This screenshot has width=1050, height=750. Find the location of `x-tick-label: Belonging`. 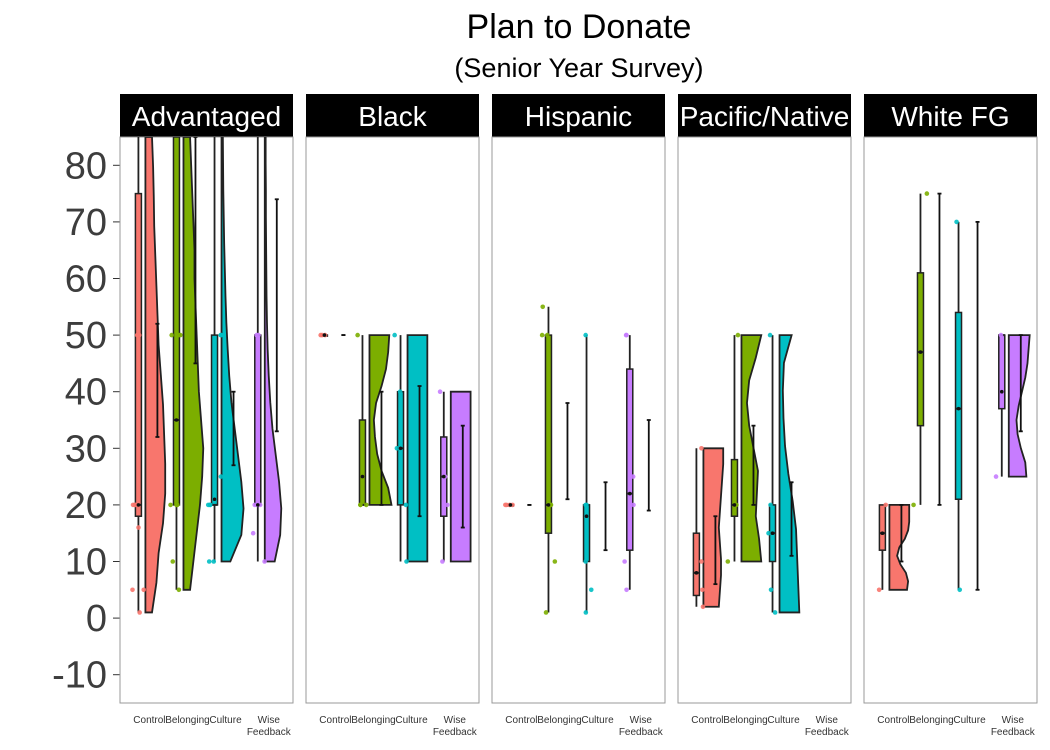

x-tick-label: Belonging is located at coordinates (373, 720).